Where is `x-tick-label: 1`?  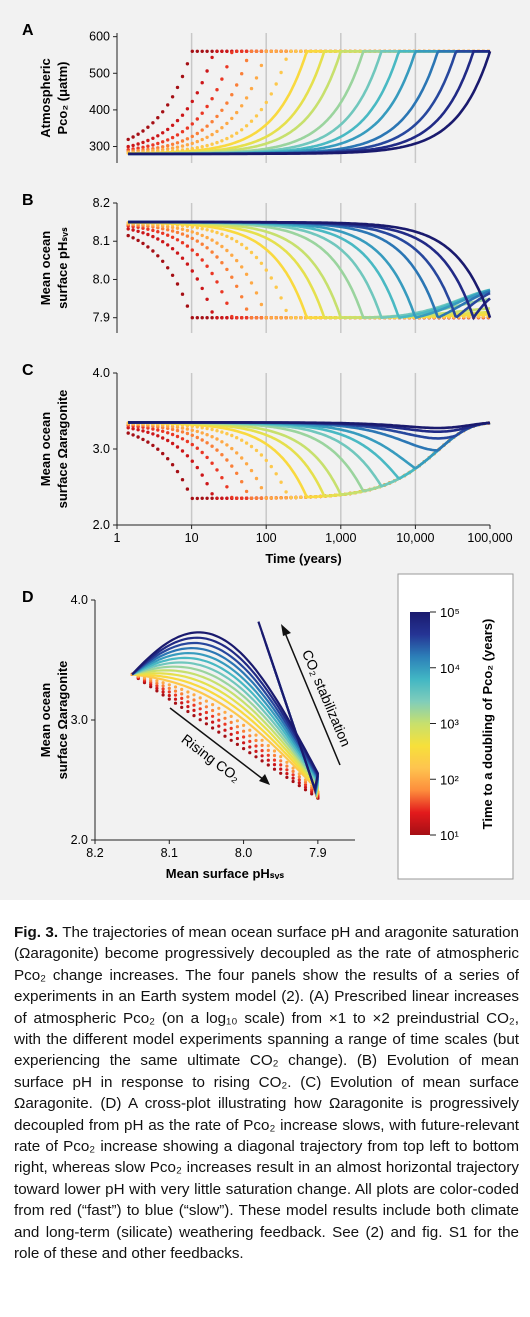
x-tick-label: 1 is located at coordinates (117, 538).